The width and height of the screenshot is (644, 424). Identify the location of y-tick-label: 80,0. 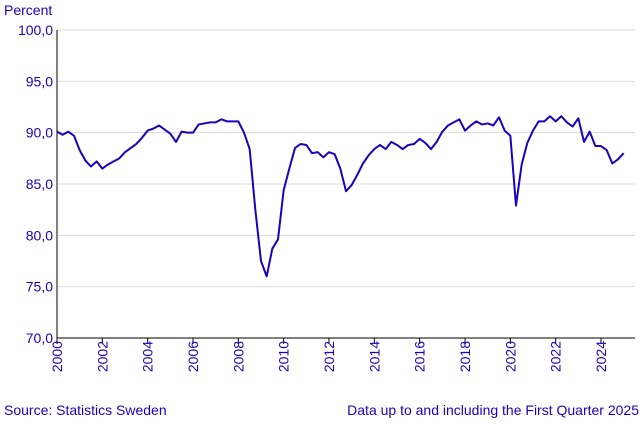
(39, 235).